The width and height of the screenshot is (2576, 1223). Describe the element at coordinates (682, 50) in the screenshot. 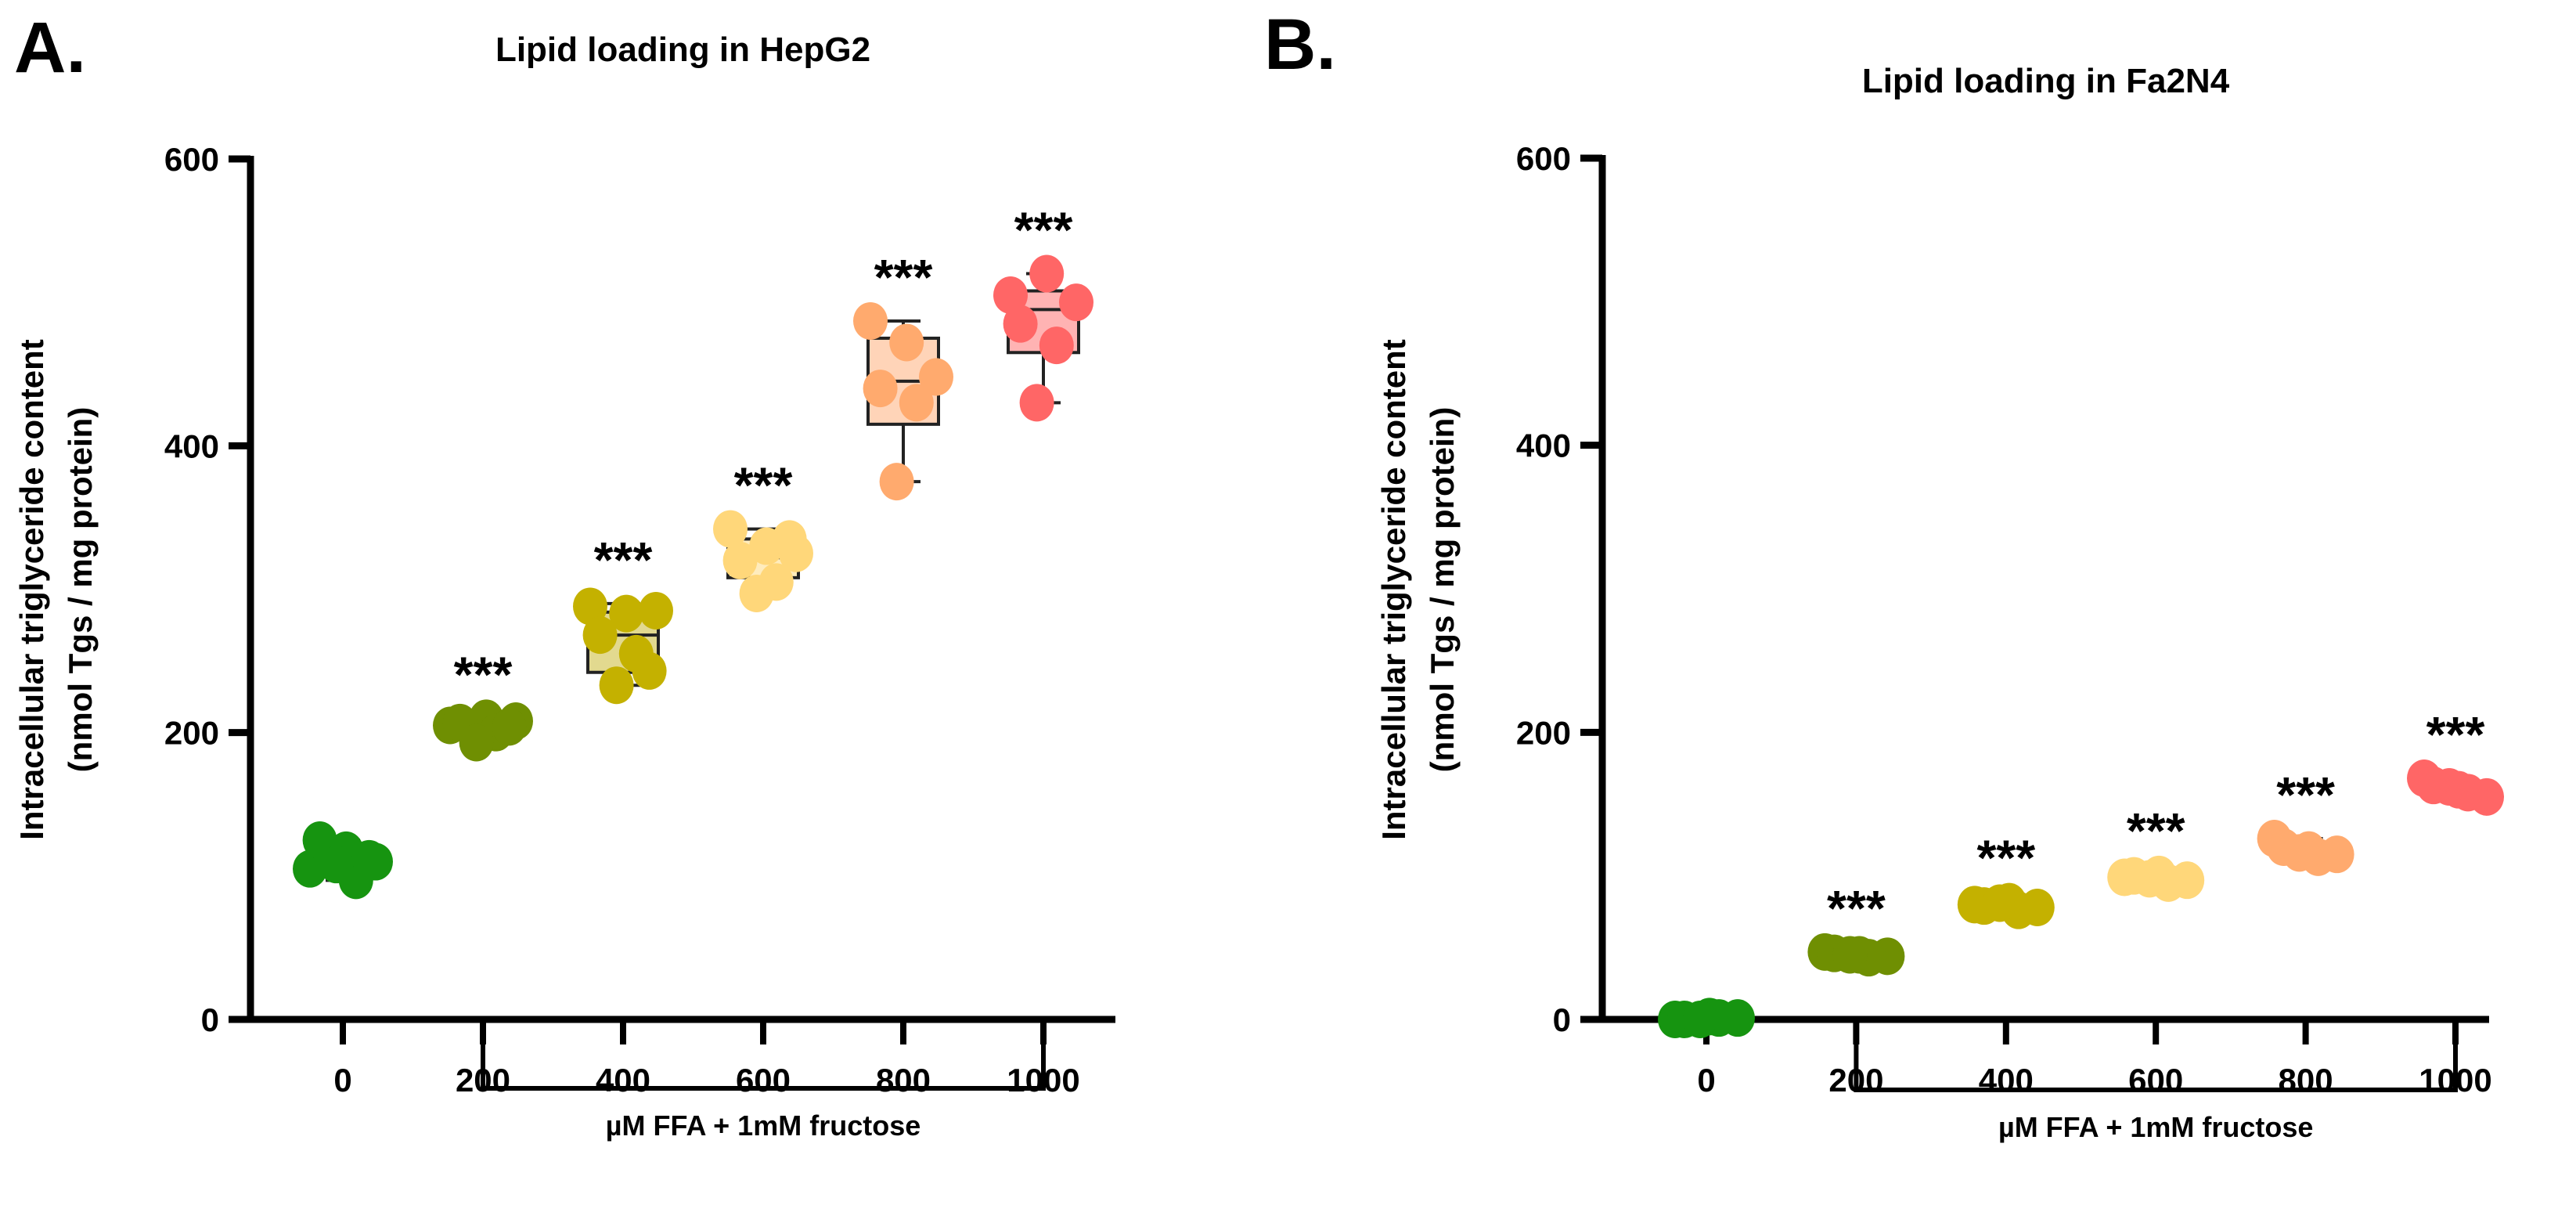

I see `chart-title: Lipid loading in HepG2` at that location.